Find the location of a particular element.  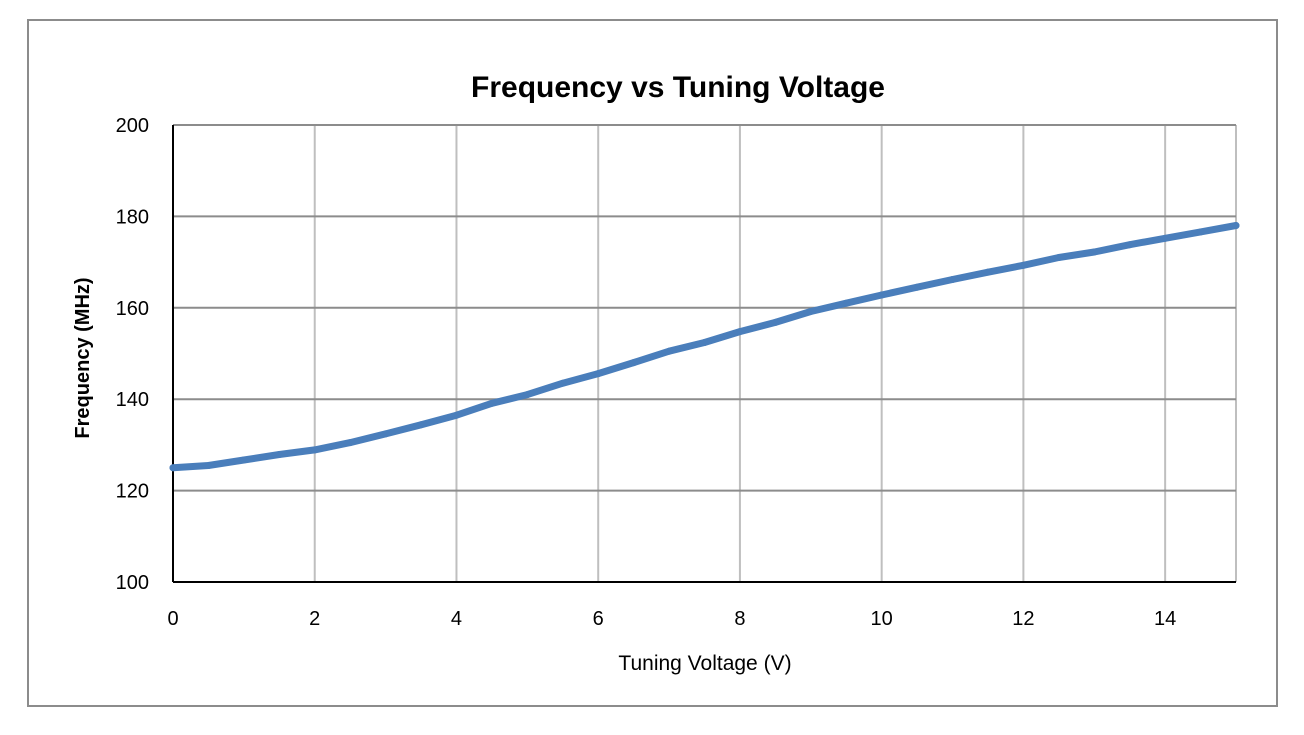

x-axis-label: Tuning Voltage (V) is located at coordinates (704, 663).